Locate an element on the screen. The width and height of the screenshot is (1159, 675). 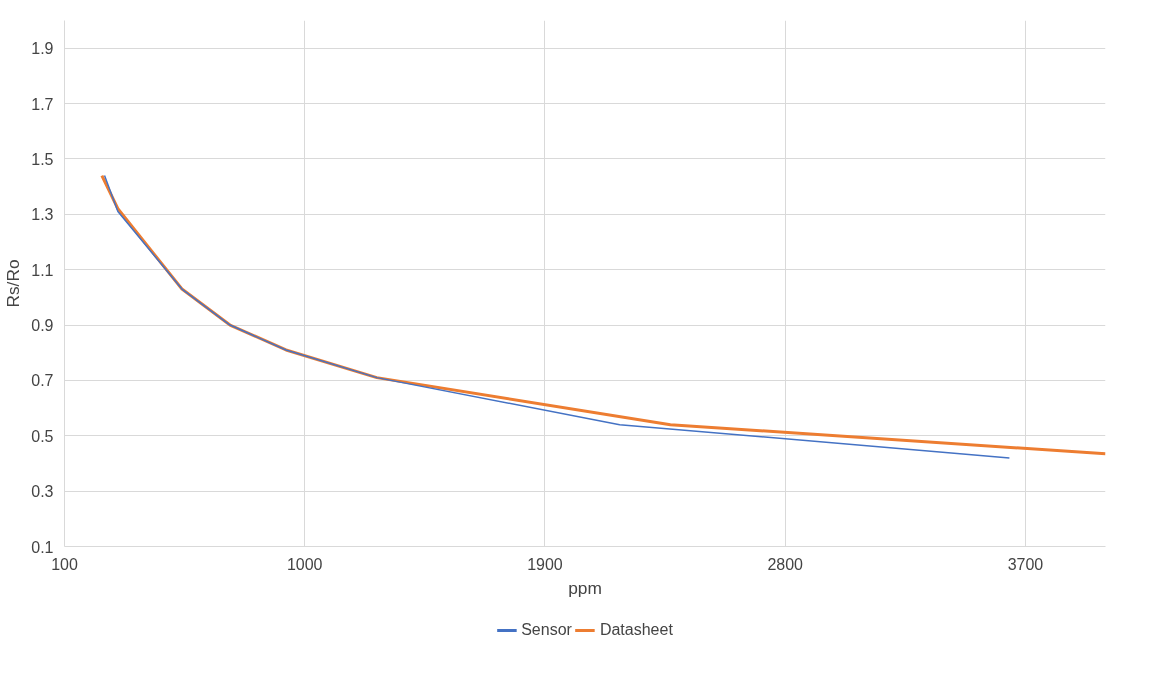
x-tick-label: 1900 is located at coordinates (545, 564).